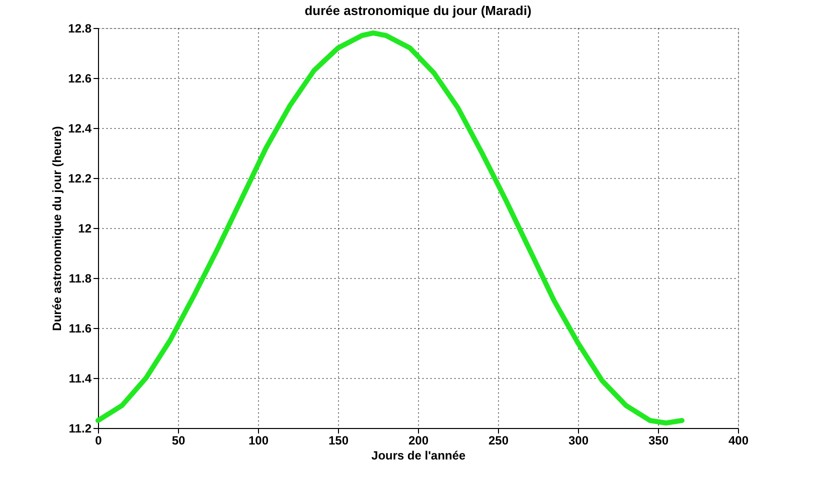 The height and width of the screenshot is (501, 815). I want to click on x-tick-label: 100, so click(258, 441).